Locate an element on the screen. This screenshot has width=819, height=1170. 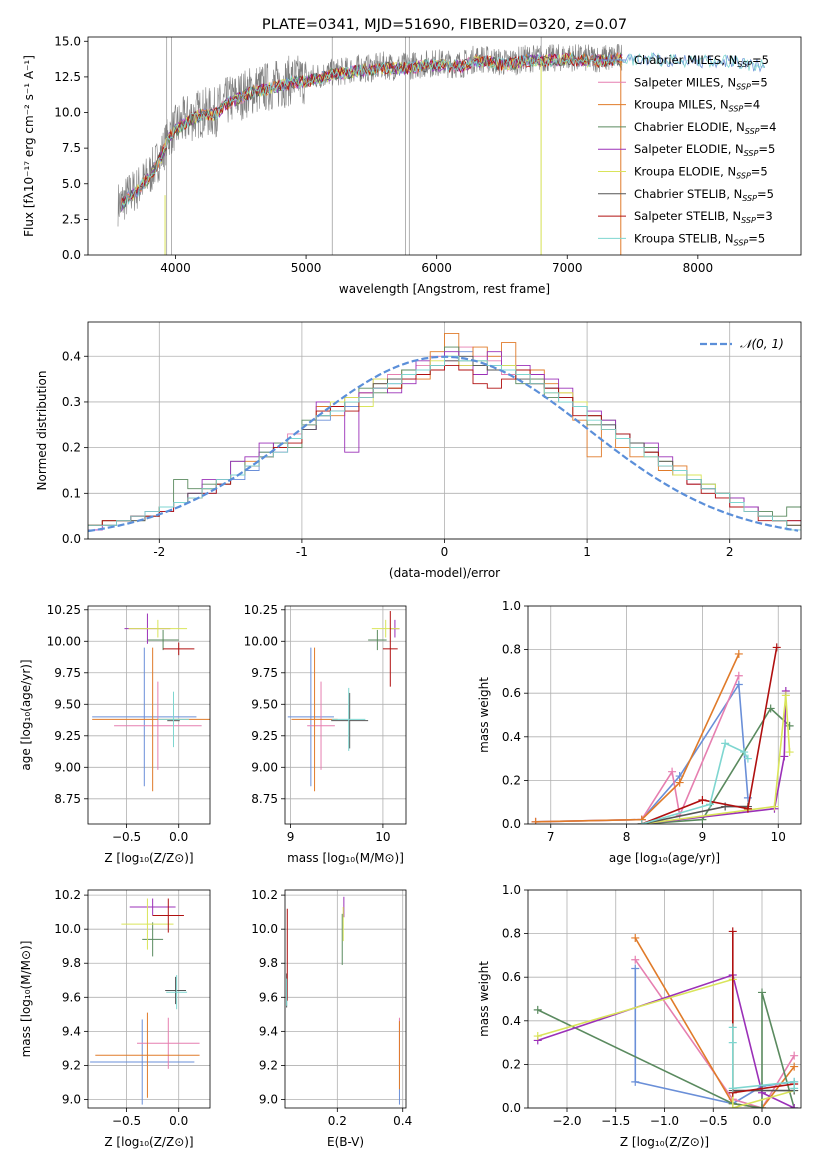
legend-label: Kroupa ELODIE, NSSP=5 is located at coordinates (701, 173).